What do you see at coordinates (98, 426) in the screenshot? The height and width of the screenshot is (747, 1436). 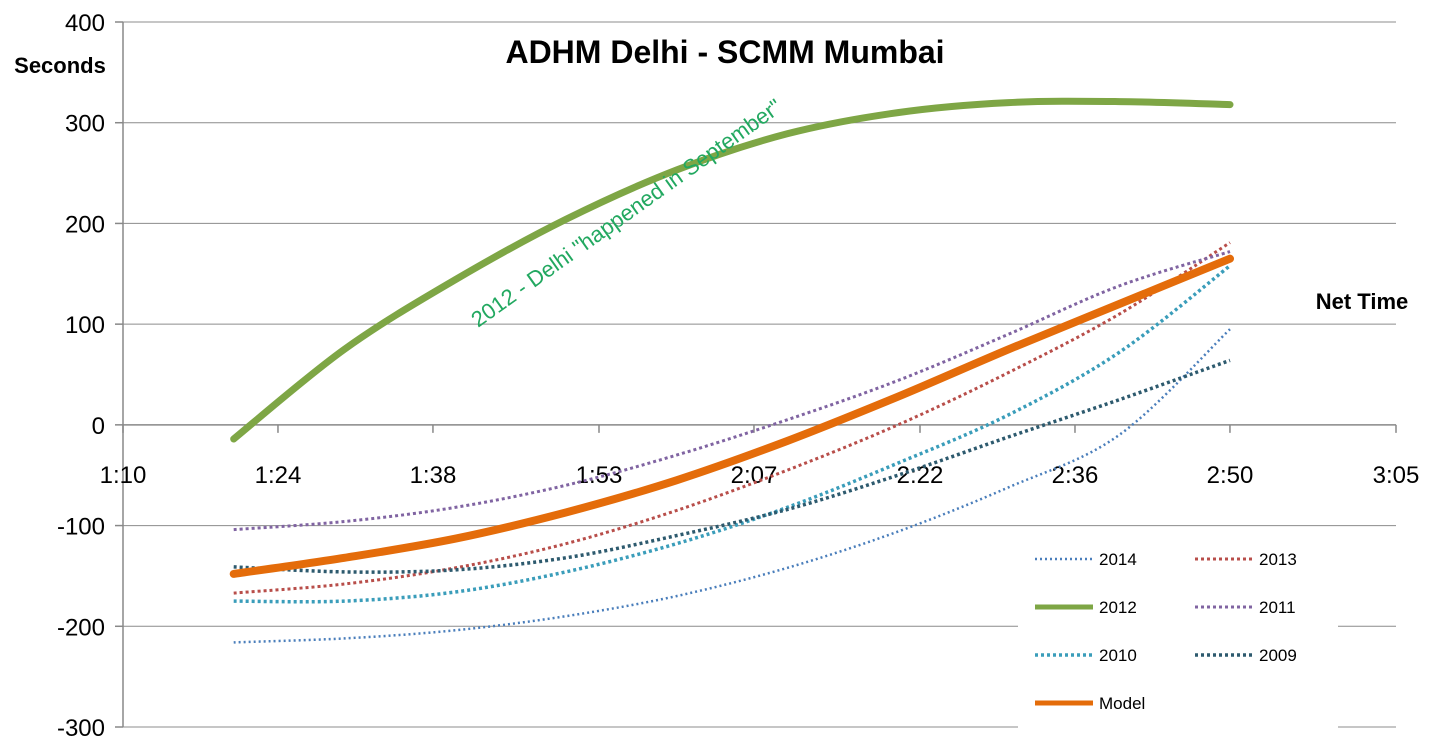 I see `y-tick-label: 0` at bounding box center [98, 426].